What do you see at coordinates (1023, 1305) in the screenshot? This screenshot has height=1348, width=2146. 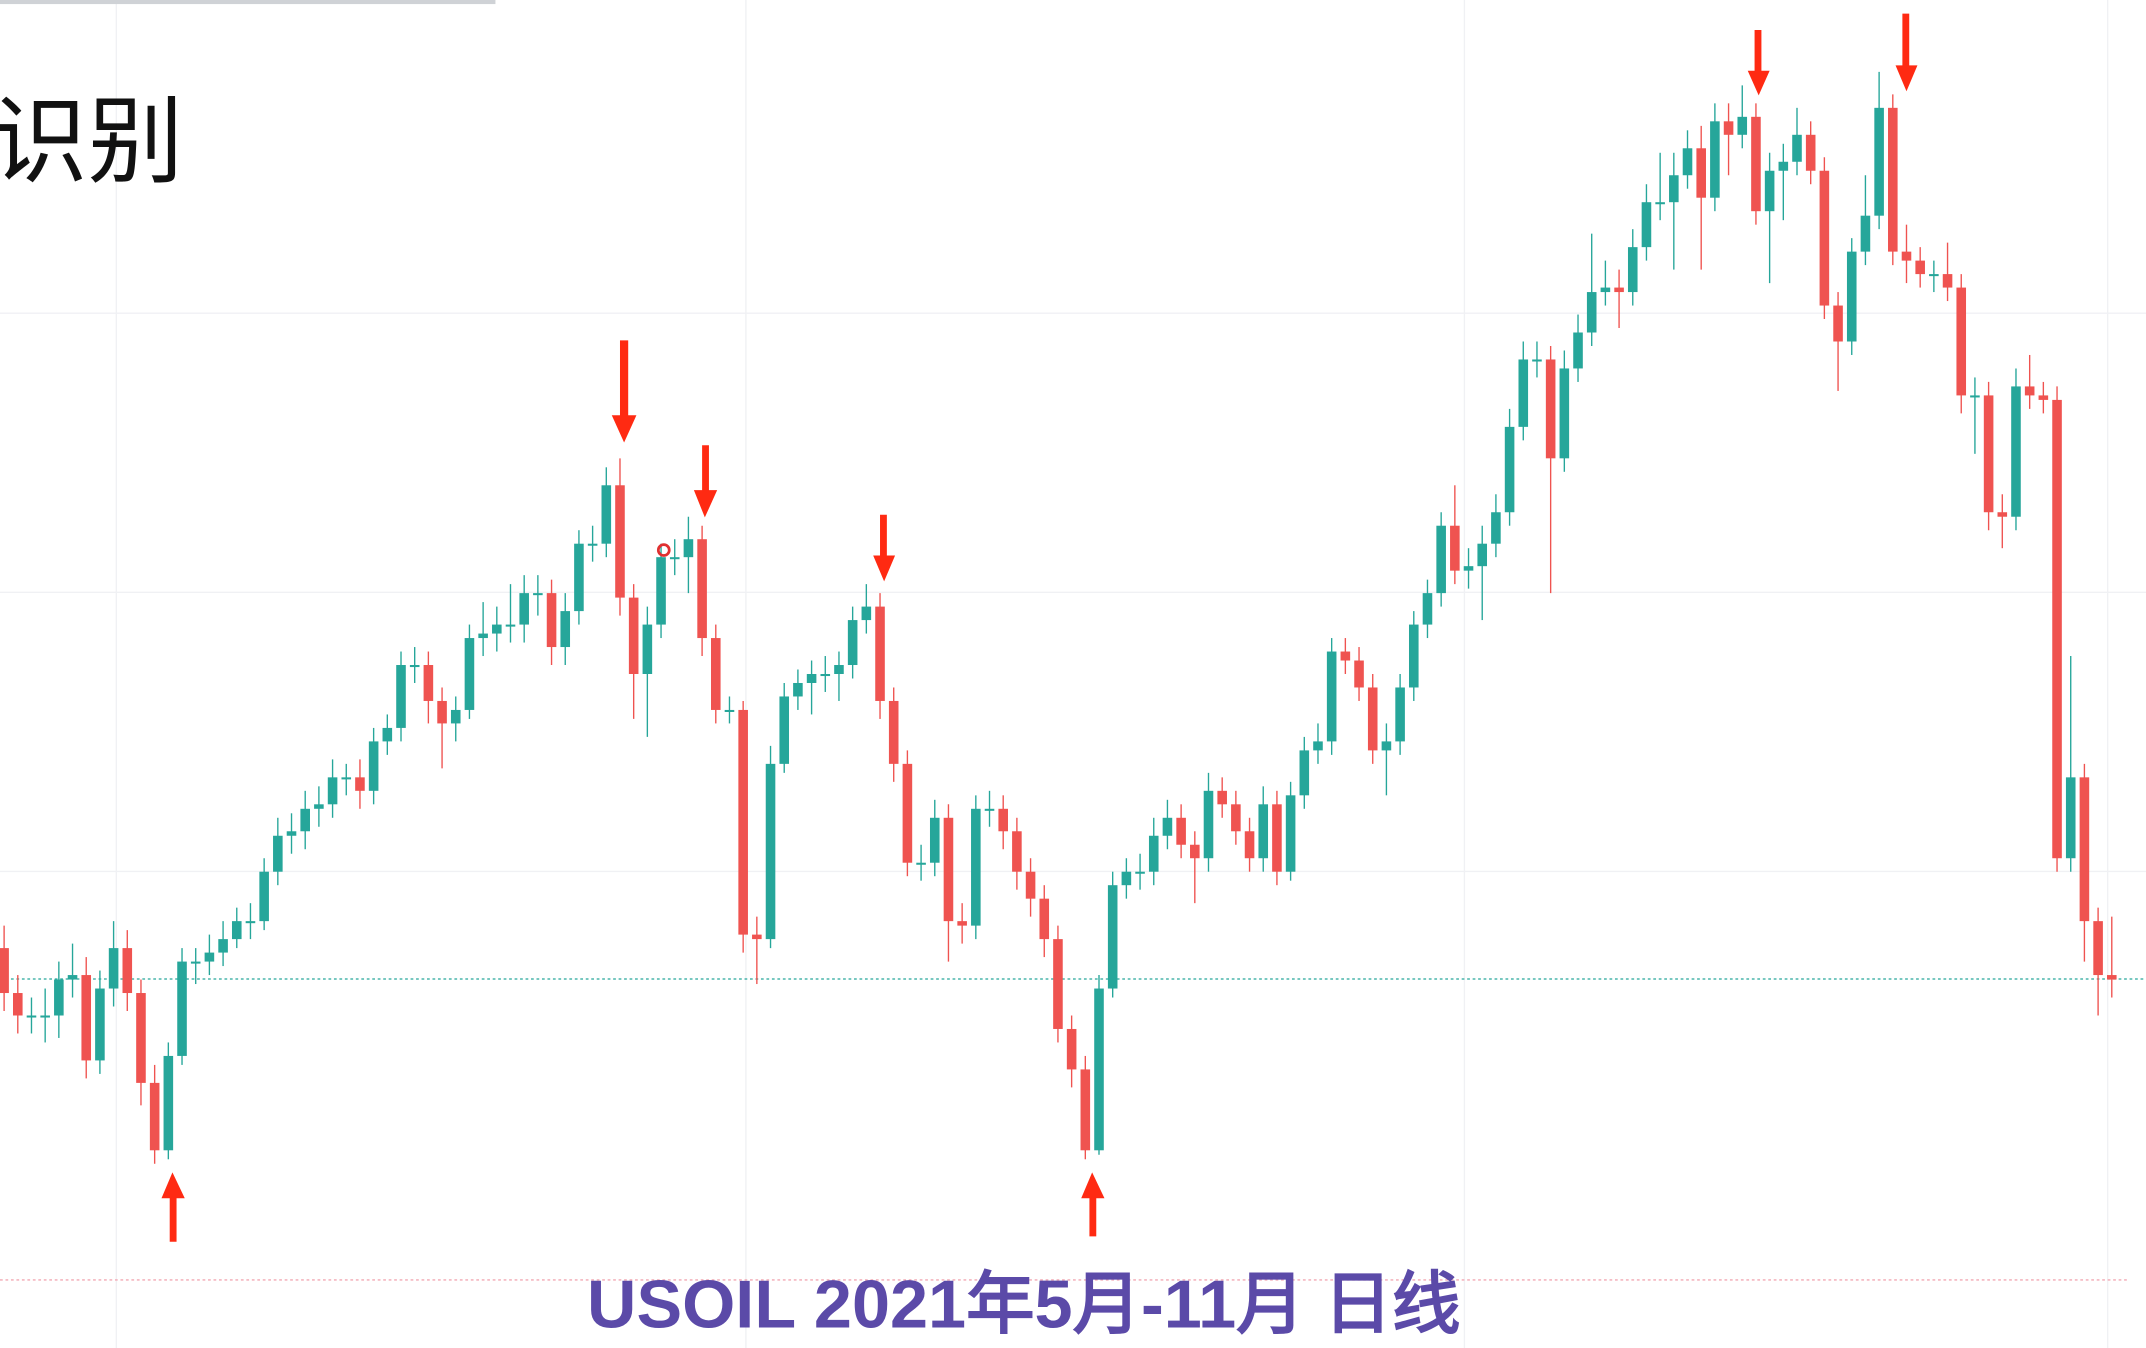 I see `chart-title: USOIL 2021年5月-11月 日线` at bounding box center [1023, 1305].